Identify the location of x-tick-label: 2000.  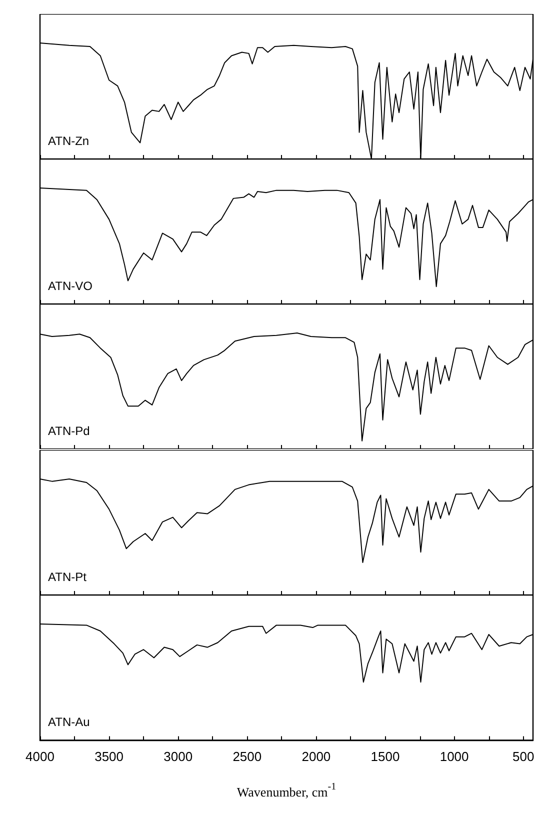
(316, 756).